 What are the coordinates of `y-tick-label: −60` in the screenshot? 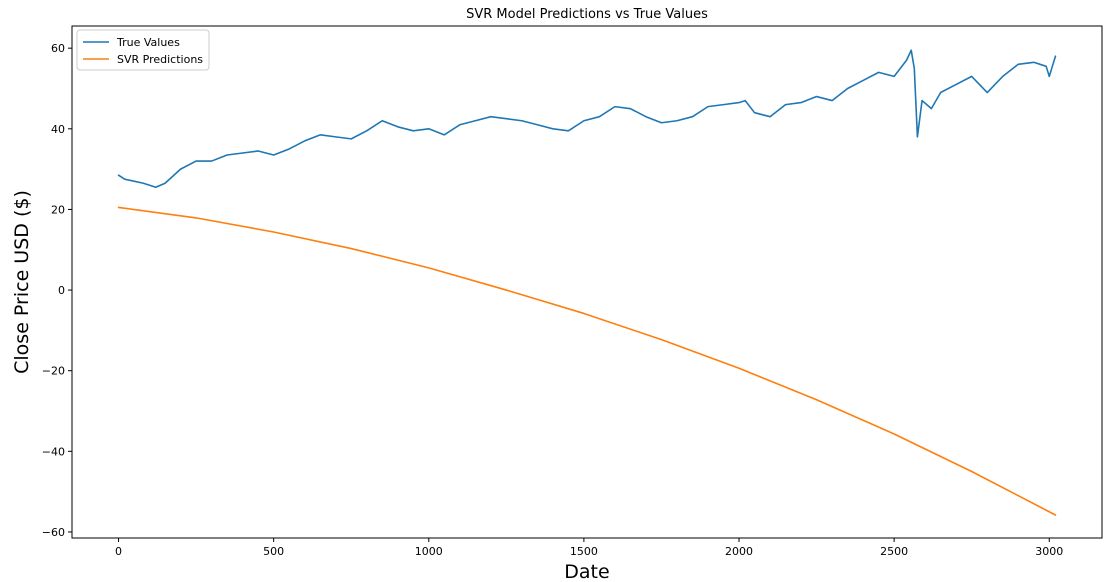 It's located at (53, 532).